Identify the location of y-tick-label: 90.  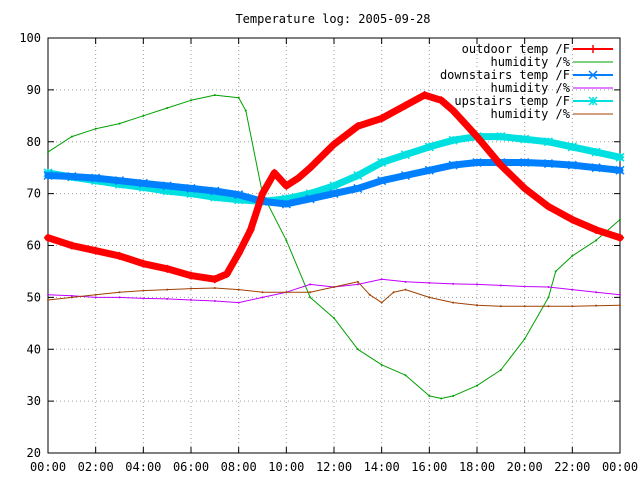
(34, 90).